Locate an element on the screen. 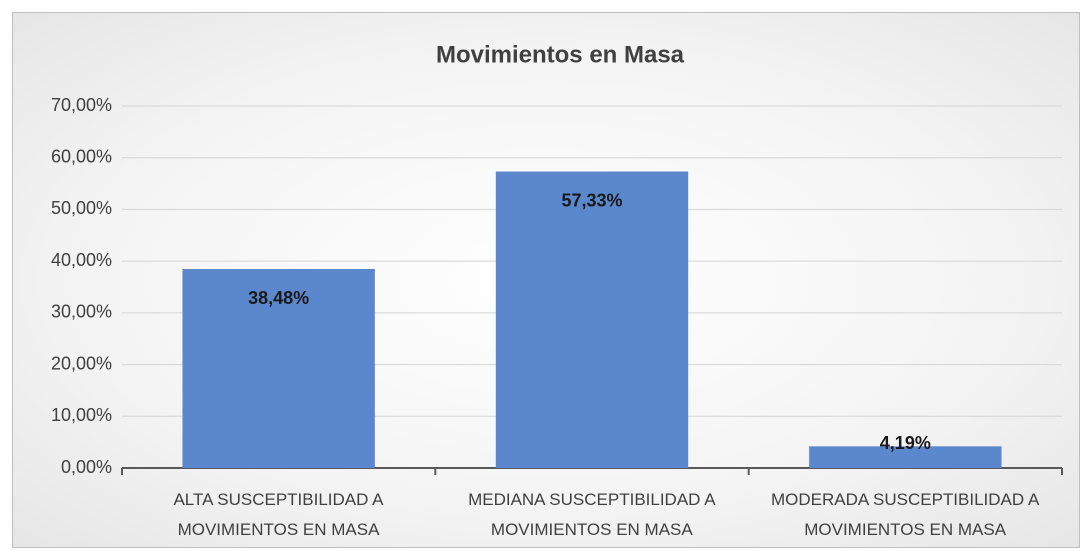  y-tick-label: 0,00% is located at coordinates (86, 467).